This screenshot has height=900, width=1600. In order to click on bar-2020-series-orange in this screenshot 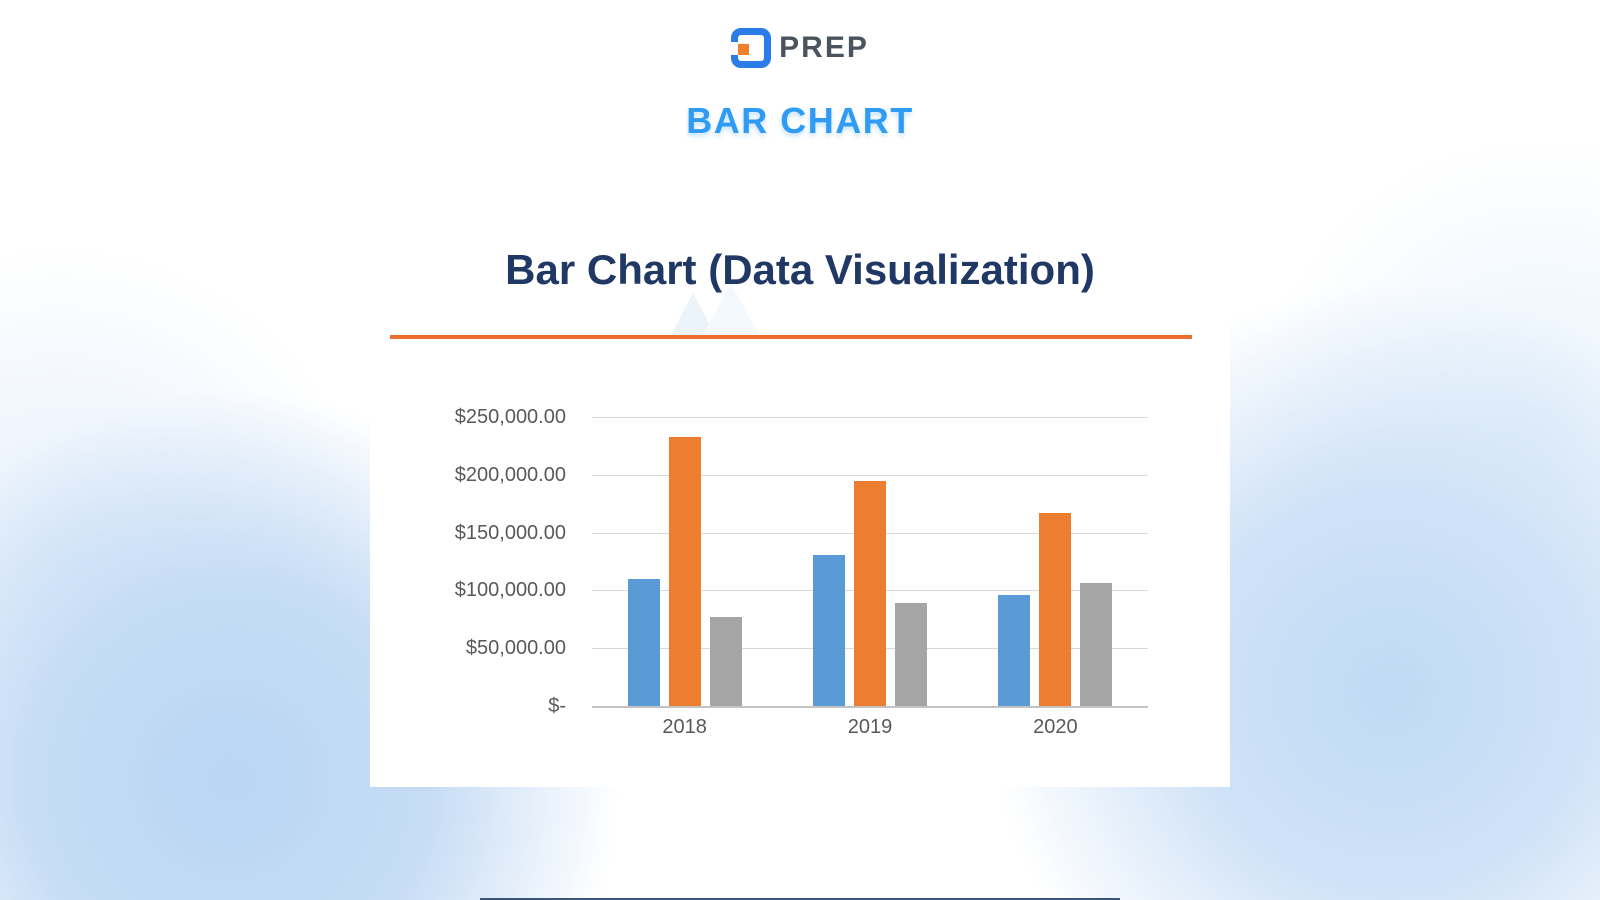, I will do `click(1055, 609)`.